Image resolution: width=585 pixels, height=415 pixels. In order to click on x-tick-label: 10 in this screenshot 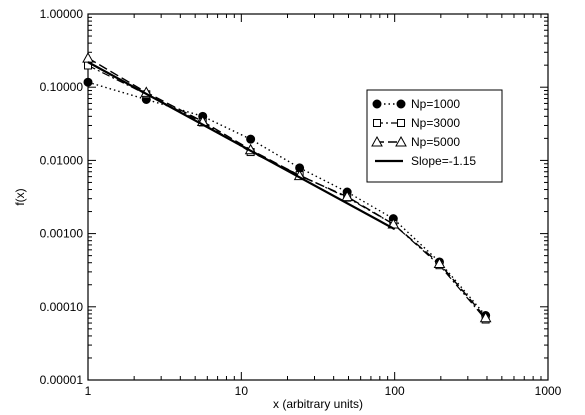, I will do `click(242, 391)`.